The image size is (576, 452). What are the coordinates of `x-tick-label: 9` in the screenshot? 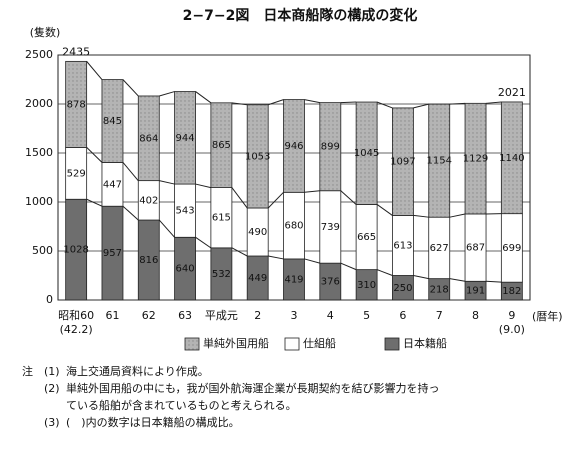 It's located at (511, 315).